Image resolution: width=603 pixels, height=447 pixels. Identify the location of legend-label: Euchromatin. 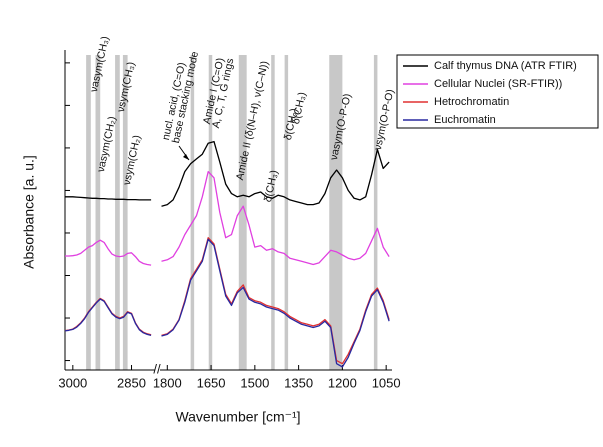
(465, 120).